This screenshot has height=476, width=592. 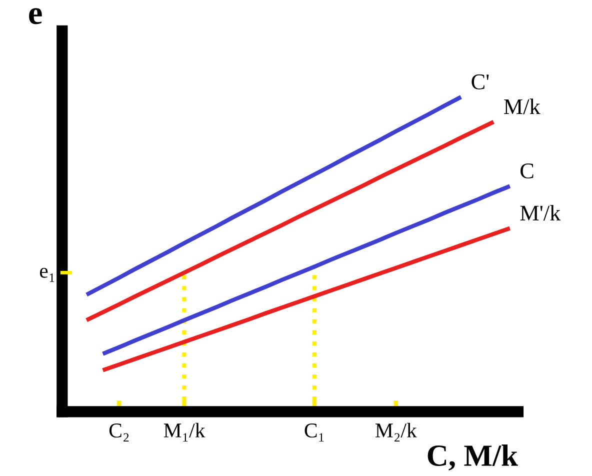 I want to click on x-tick-label: M₁/k, so click(x=185, y=432).